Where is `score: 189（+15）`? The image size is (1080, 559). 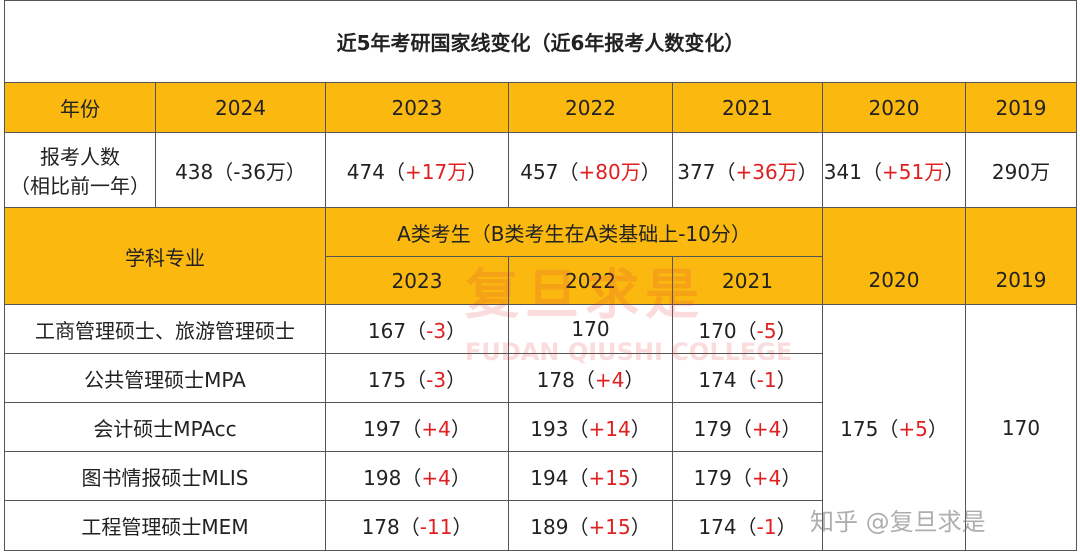 score: 189（+15） is located at coordinates (590, 525).